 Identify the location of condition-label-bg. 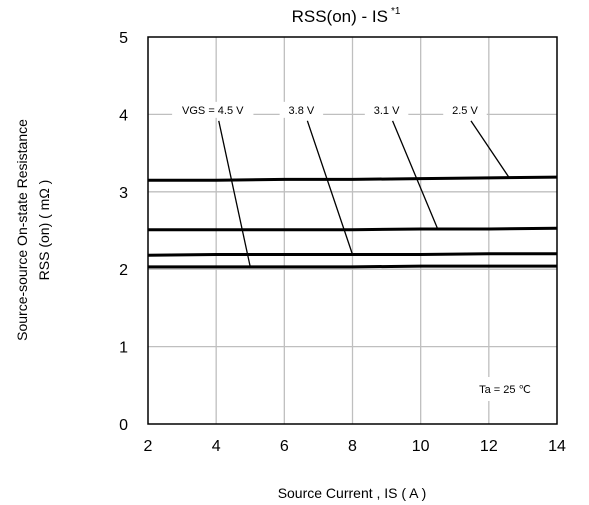
(505, 389).